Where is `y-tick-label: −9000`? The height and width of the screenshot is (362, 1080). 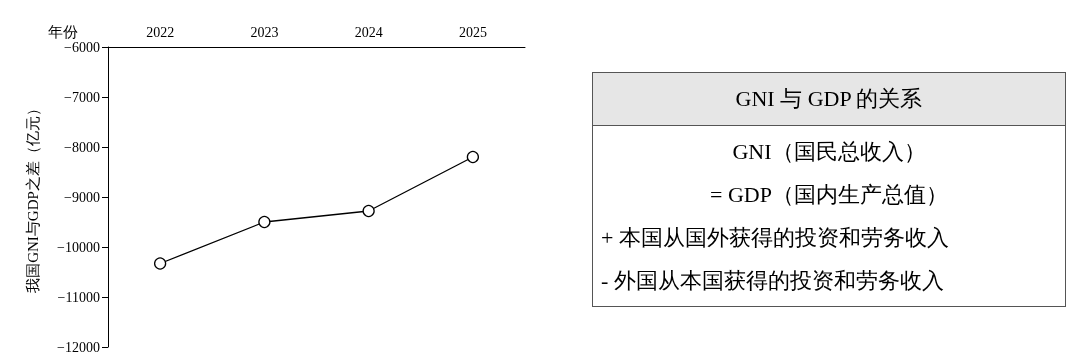
y-tick-label: −9000 is located at coordinates (82, 197).